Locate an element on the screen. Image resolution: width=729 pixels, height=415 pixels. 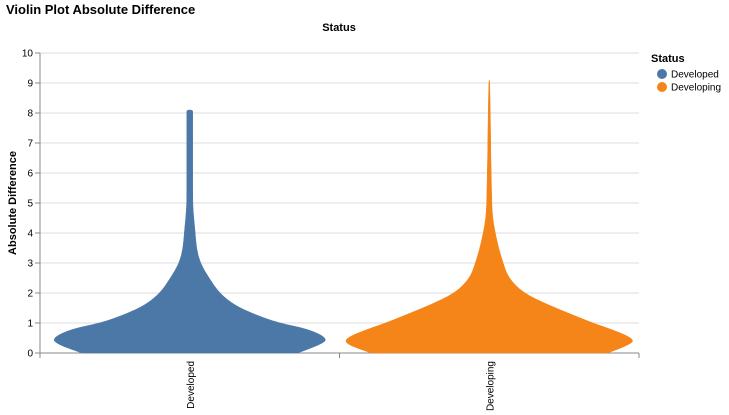
y-tick-label: 5 is located at coordinates (30, 204).